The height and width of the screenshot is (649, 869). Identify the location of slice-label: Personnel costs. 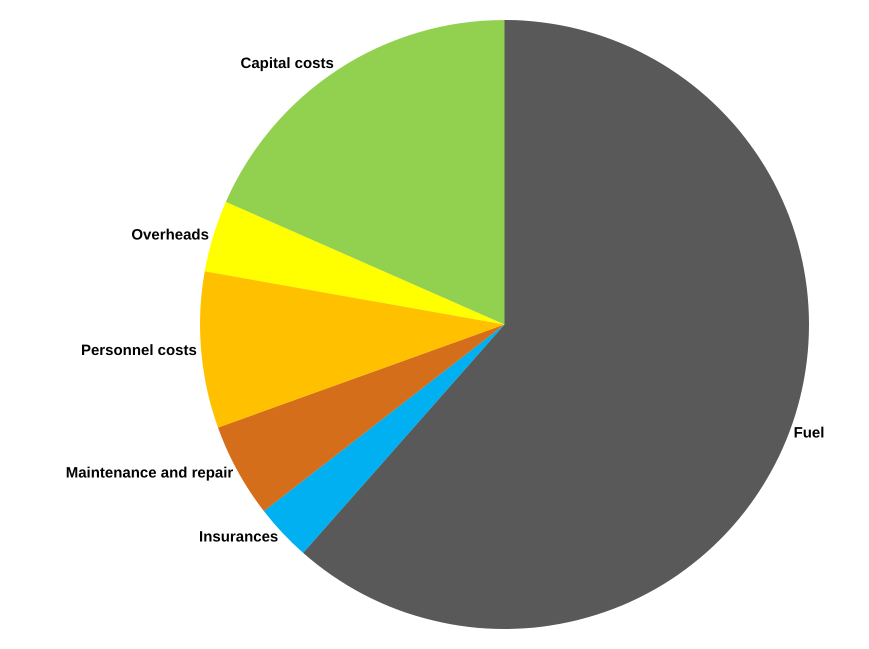
(138, 350).